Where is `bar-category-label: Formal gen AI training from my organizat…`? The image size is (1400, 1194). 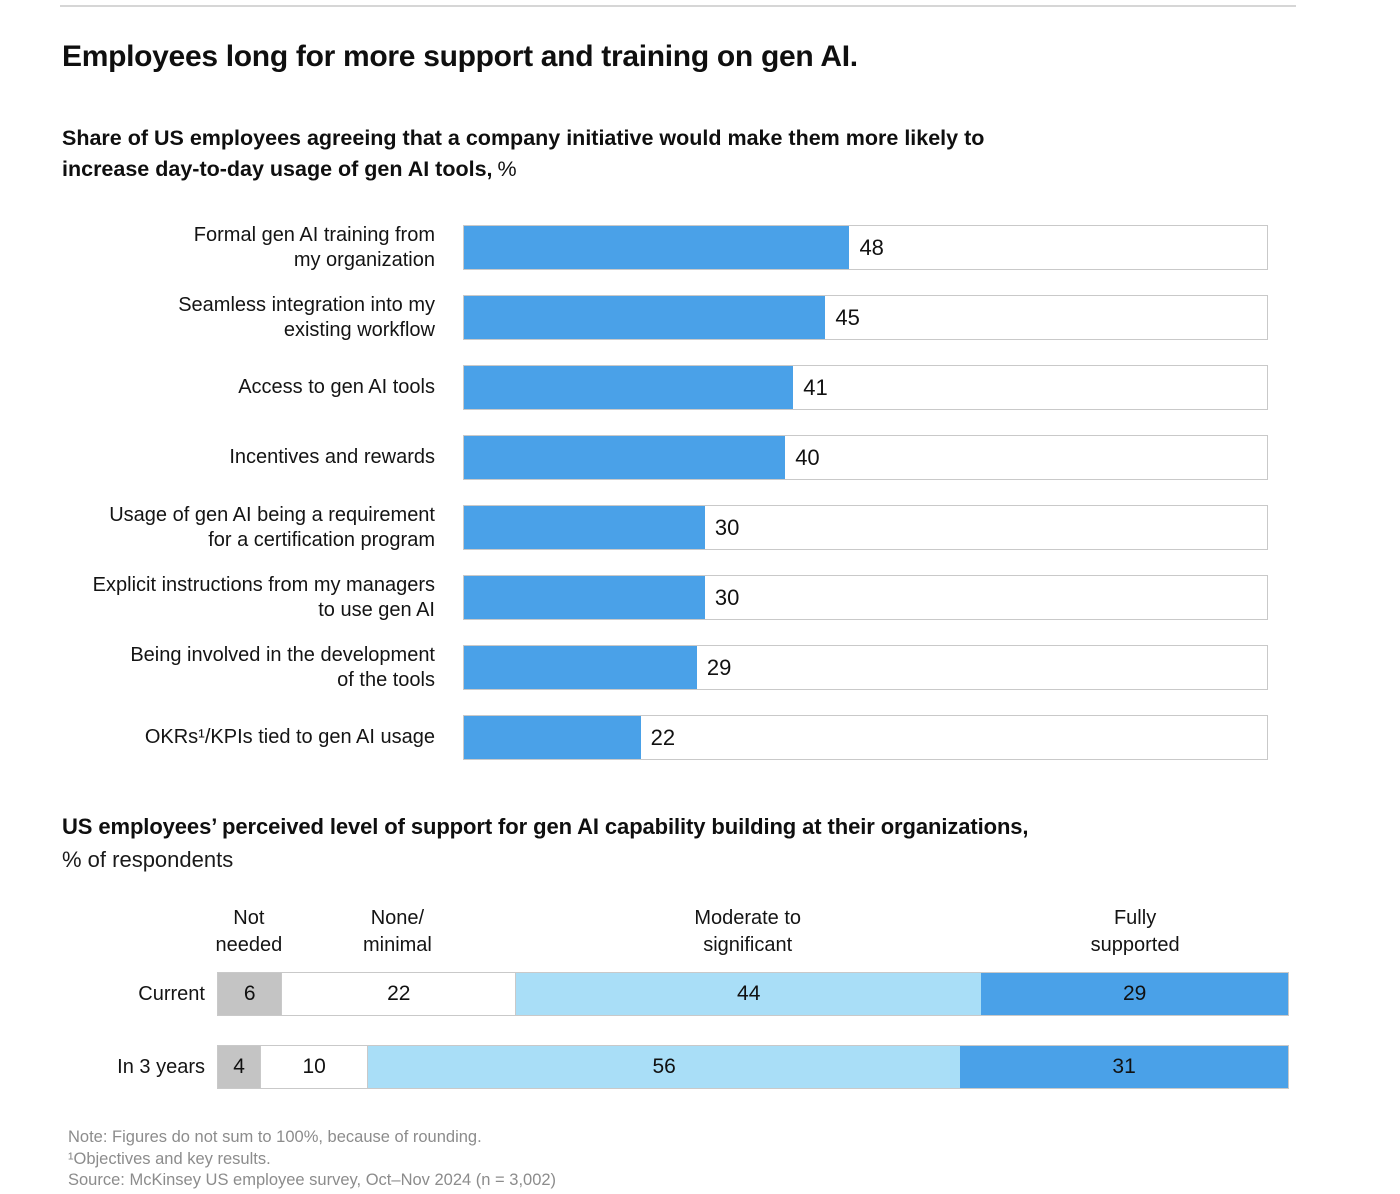
bar-category-label: Formal gen AI training from my organizat… is located at coordinates (314, 247).